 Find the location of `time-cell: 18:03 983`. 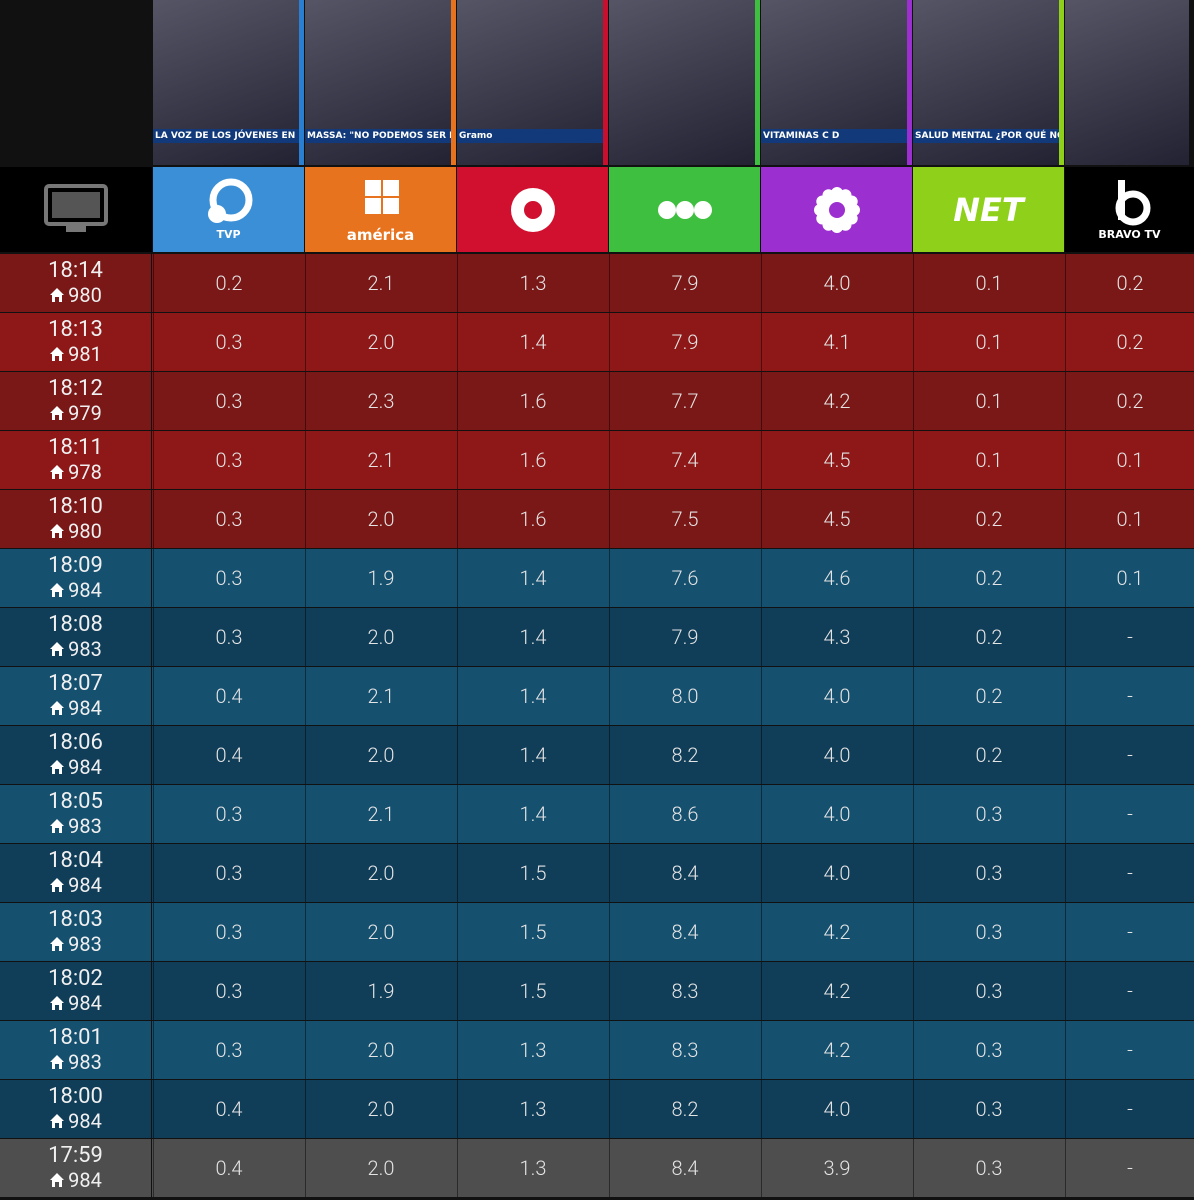

time-cell: 18:03 983 is located at coordinates (76, 932).